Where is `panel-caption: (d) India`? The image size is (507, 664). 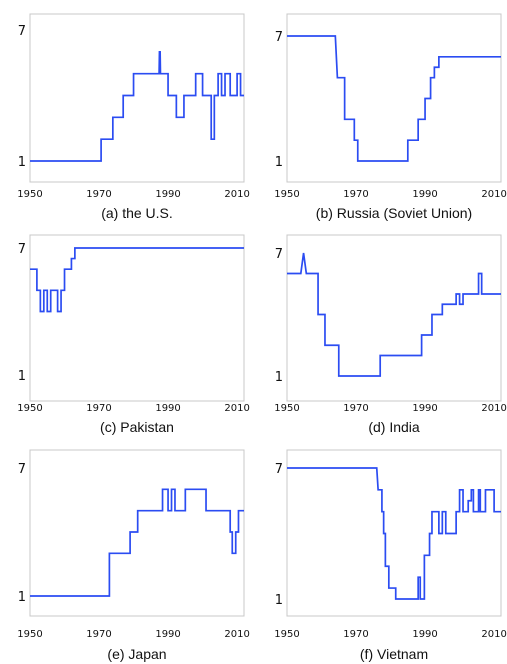 panel-caption: (d) India is located at coordinates (394, 427).